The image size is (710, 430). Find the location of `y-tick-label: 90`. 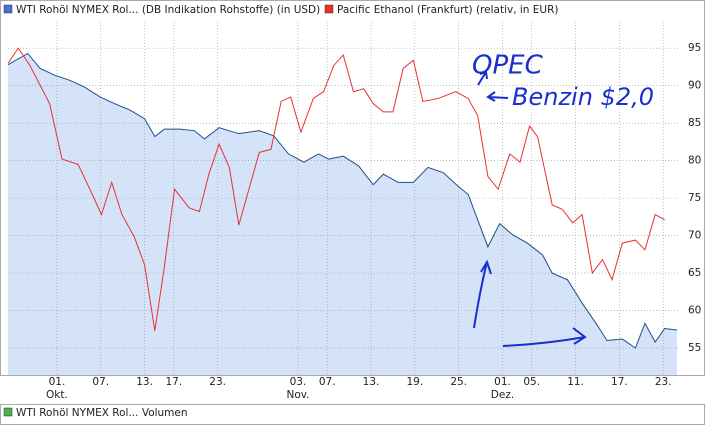

y-tick-label: 90 is located at coordinates (694, 86).